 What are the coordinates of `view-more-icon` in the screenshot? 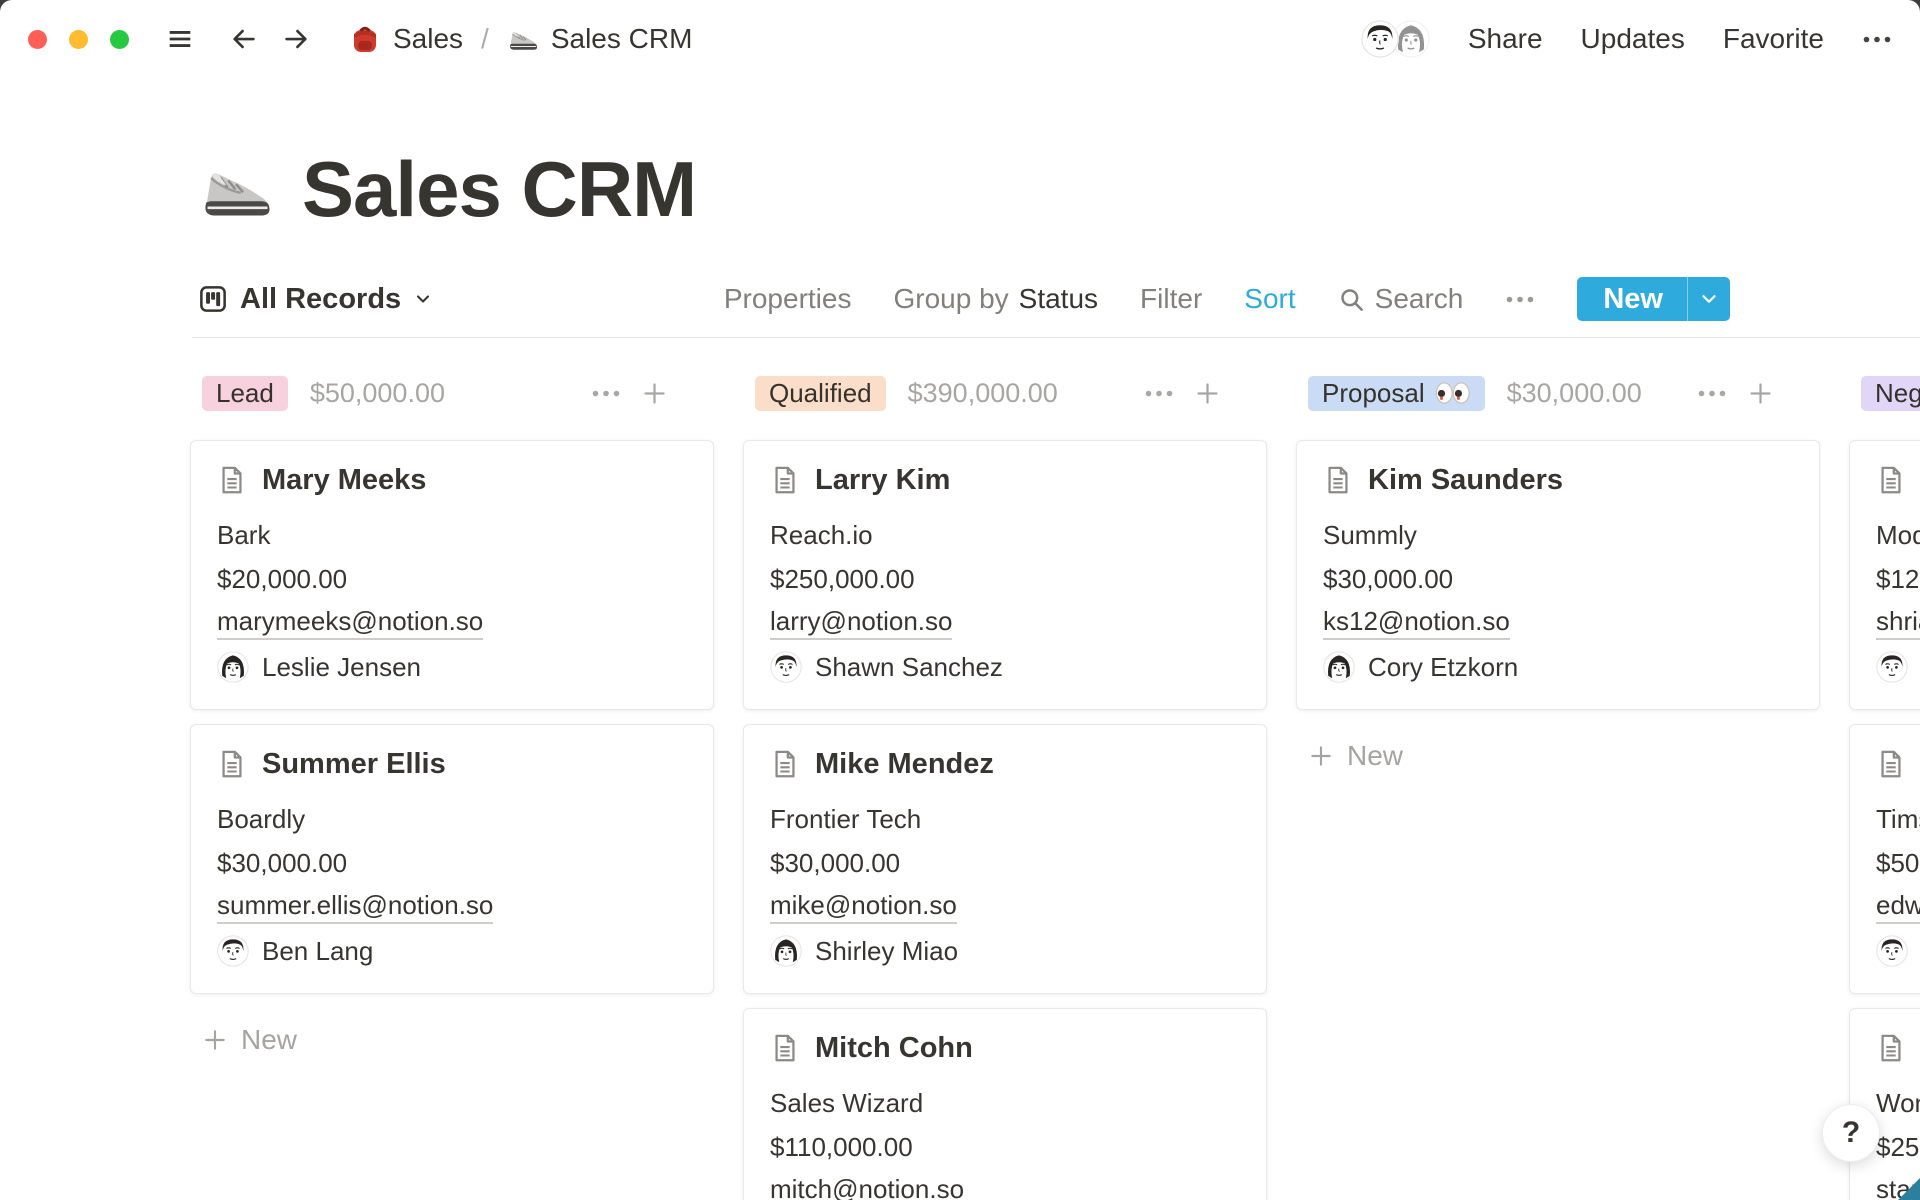 It's located at (1520, 299).